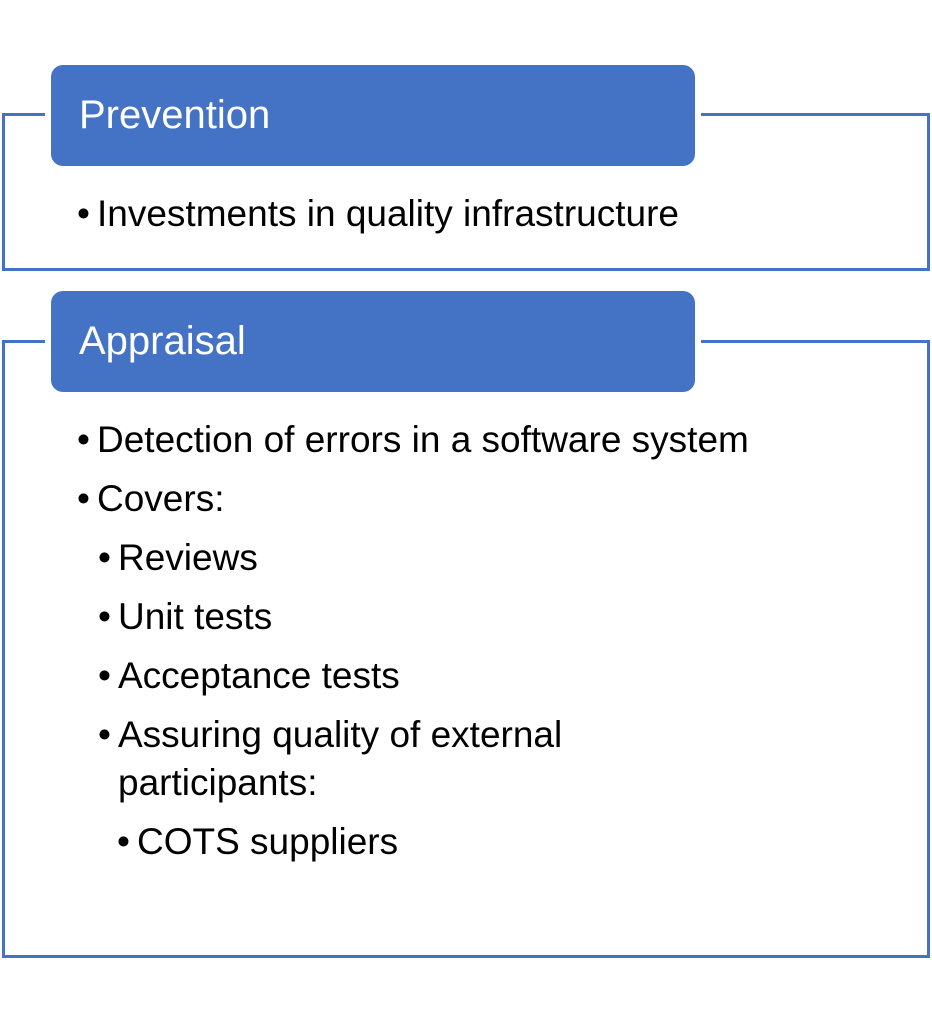  What do you see at coordinates (161, 498) in the screenshot?
I see `list-item-text: Covers:` at bounding box center [161, 498].